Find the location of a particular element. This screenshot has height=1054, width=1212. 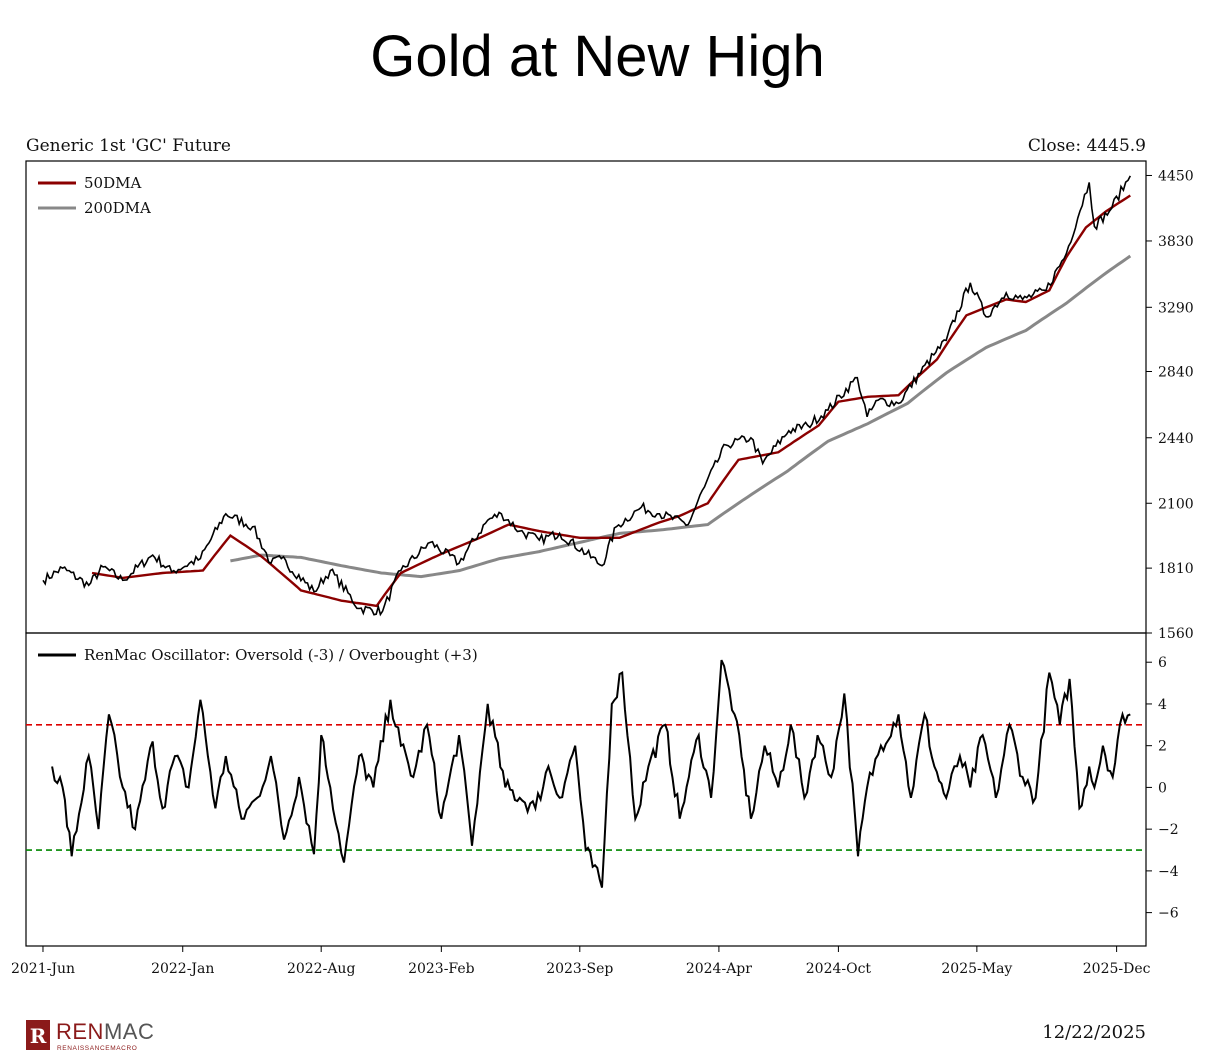

y-tick-label: 6 is located at coordinates (1162, 663).